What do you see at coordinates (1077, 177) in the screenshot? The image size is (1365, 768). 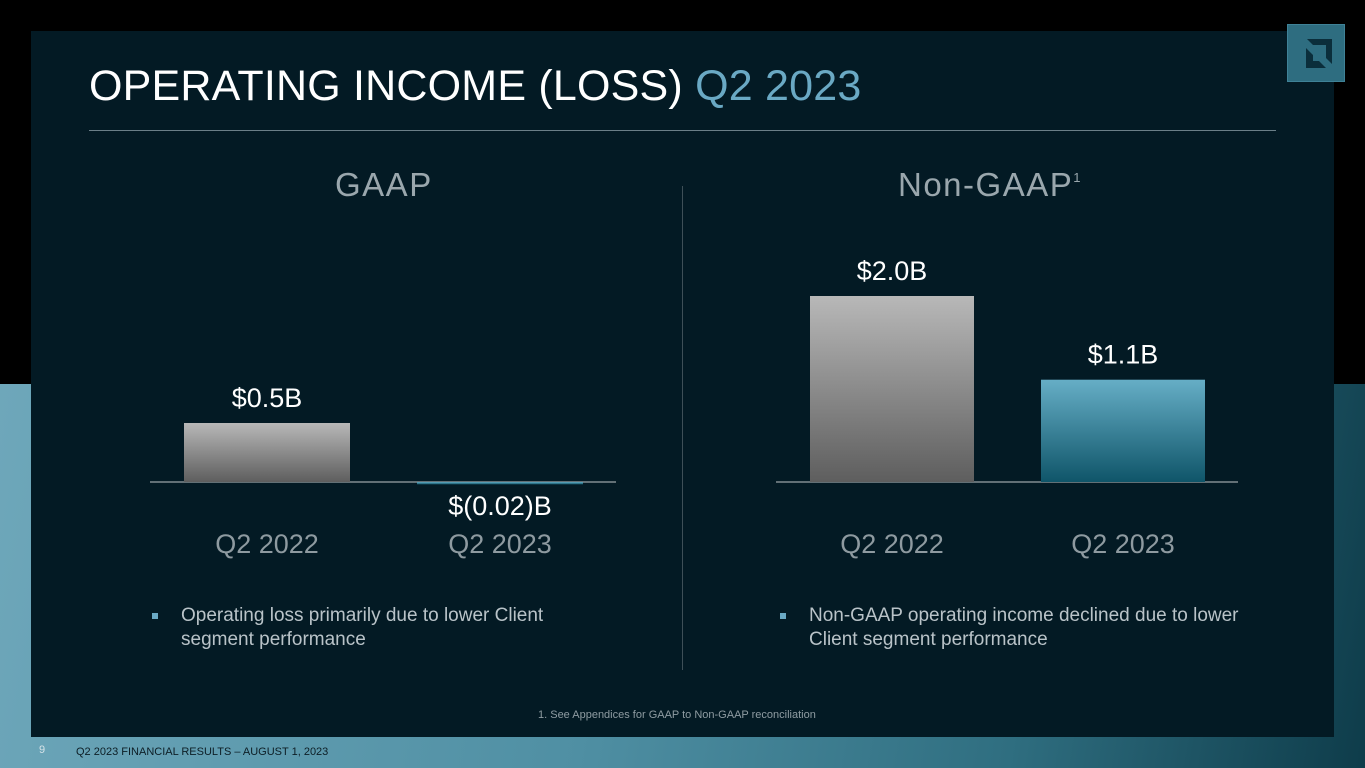 I see `nongaap-footnote-marker: 1` at bounding box center [1077, 177].